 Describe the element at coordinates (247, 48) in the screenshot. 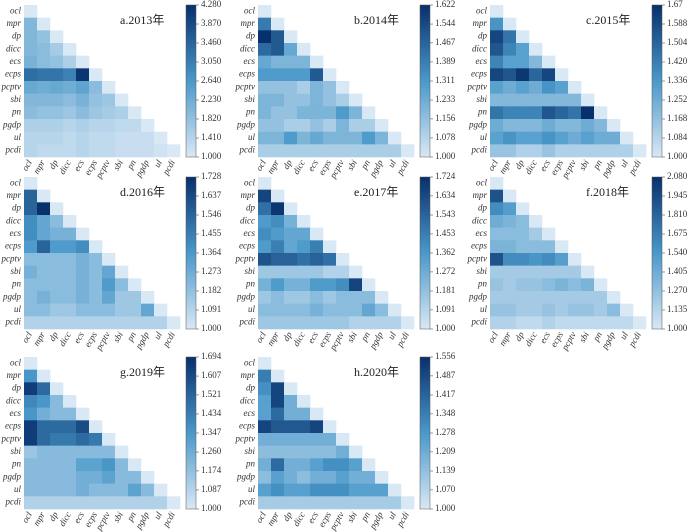

I see `y-tick-label: dicc` at that location.